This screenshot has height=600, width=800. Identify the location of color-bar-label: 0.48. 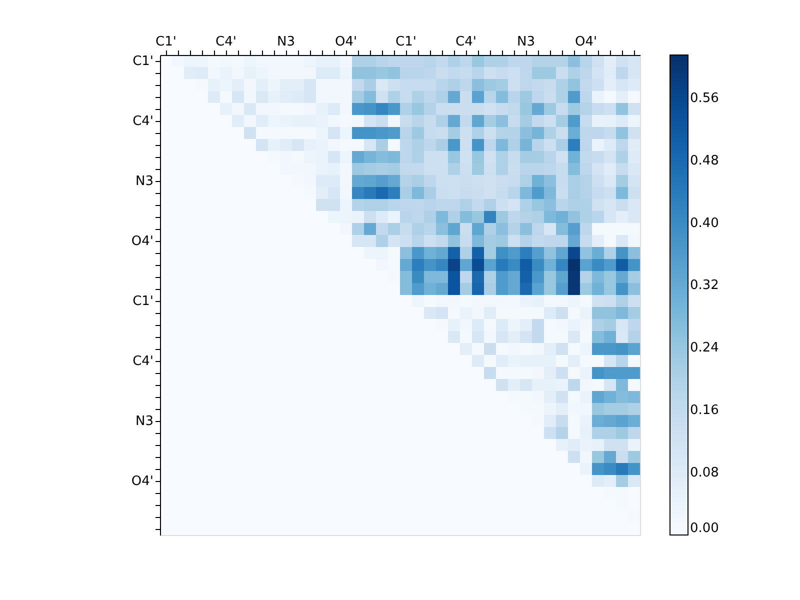
(704, 160).